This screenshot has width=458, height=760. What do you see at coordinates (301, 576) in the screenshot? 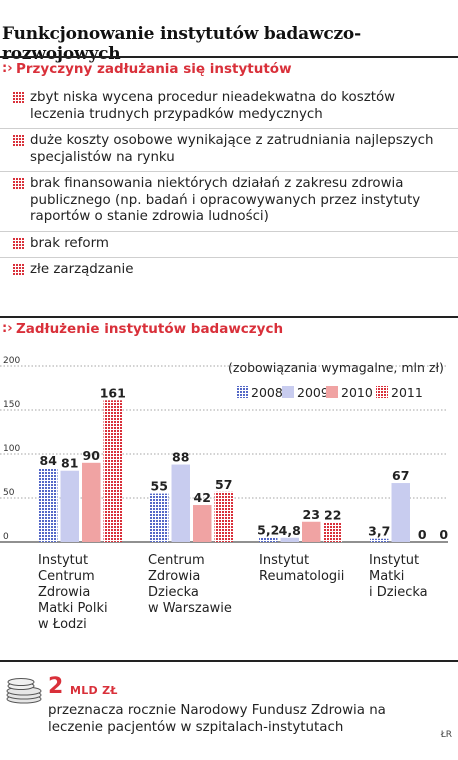
I see `category-label-line: Reumatologii` at bounding box center [301, 576].